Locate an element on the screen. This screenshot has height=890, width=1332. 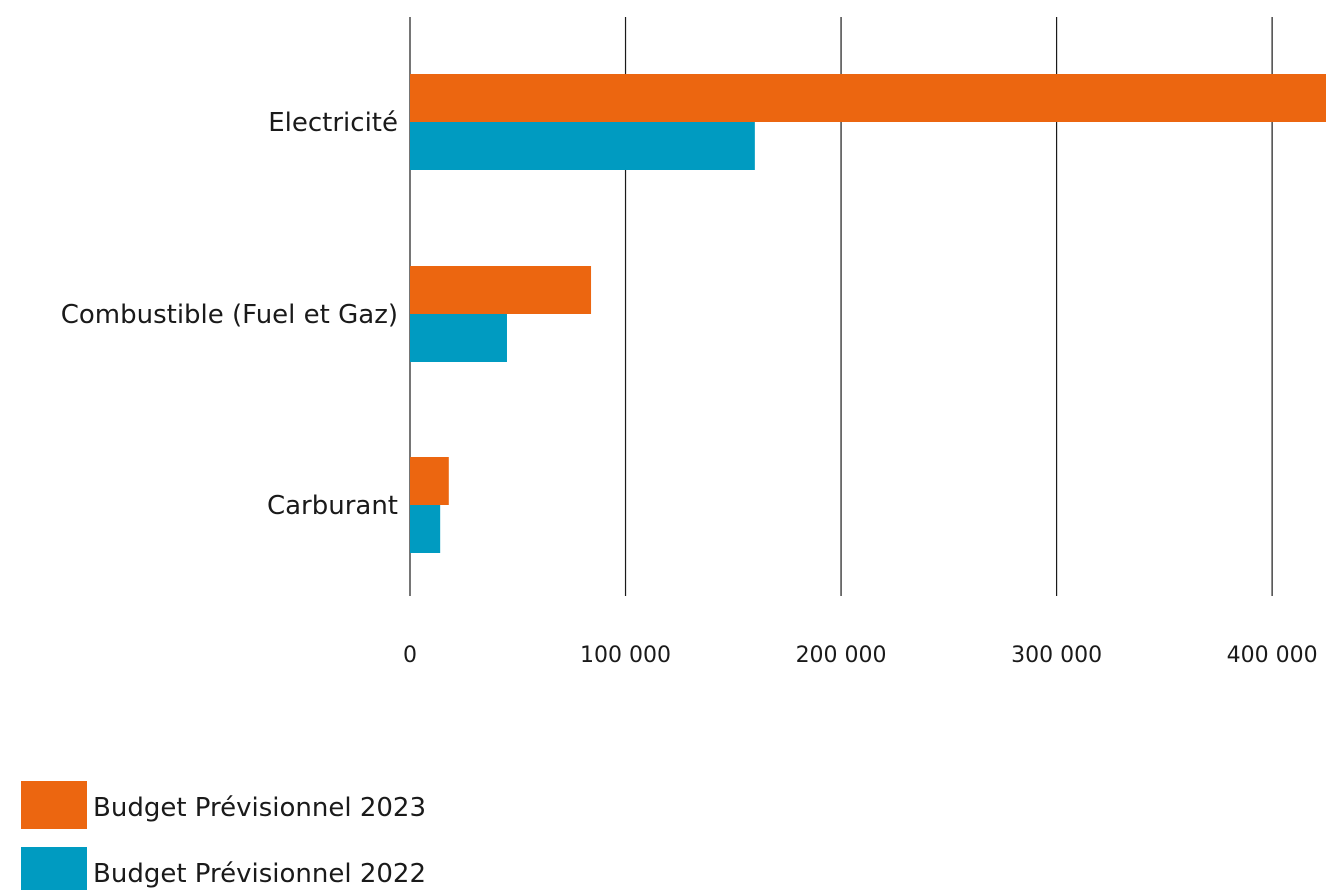
x-axis-tick-labels: 0 100 000 200 000 300 000 400 000 is located at coordinates (860, 655).